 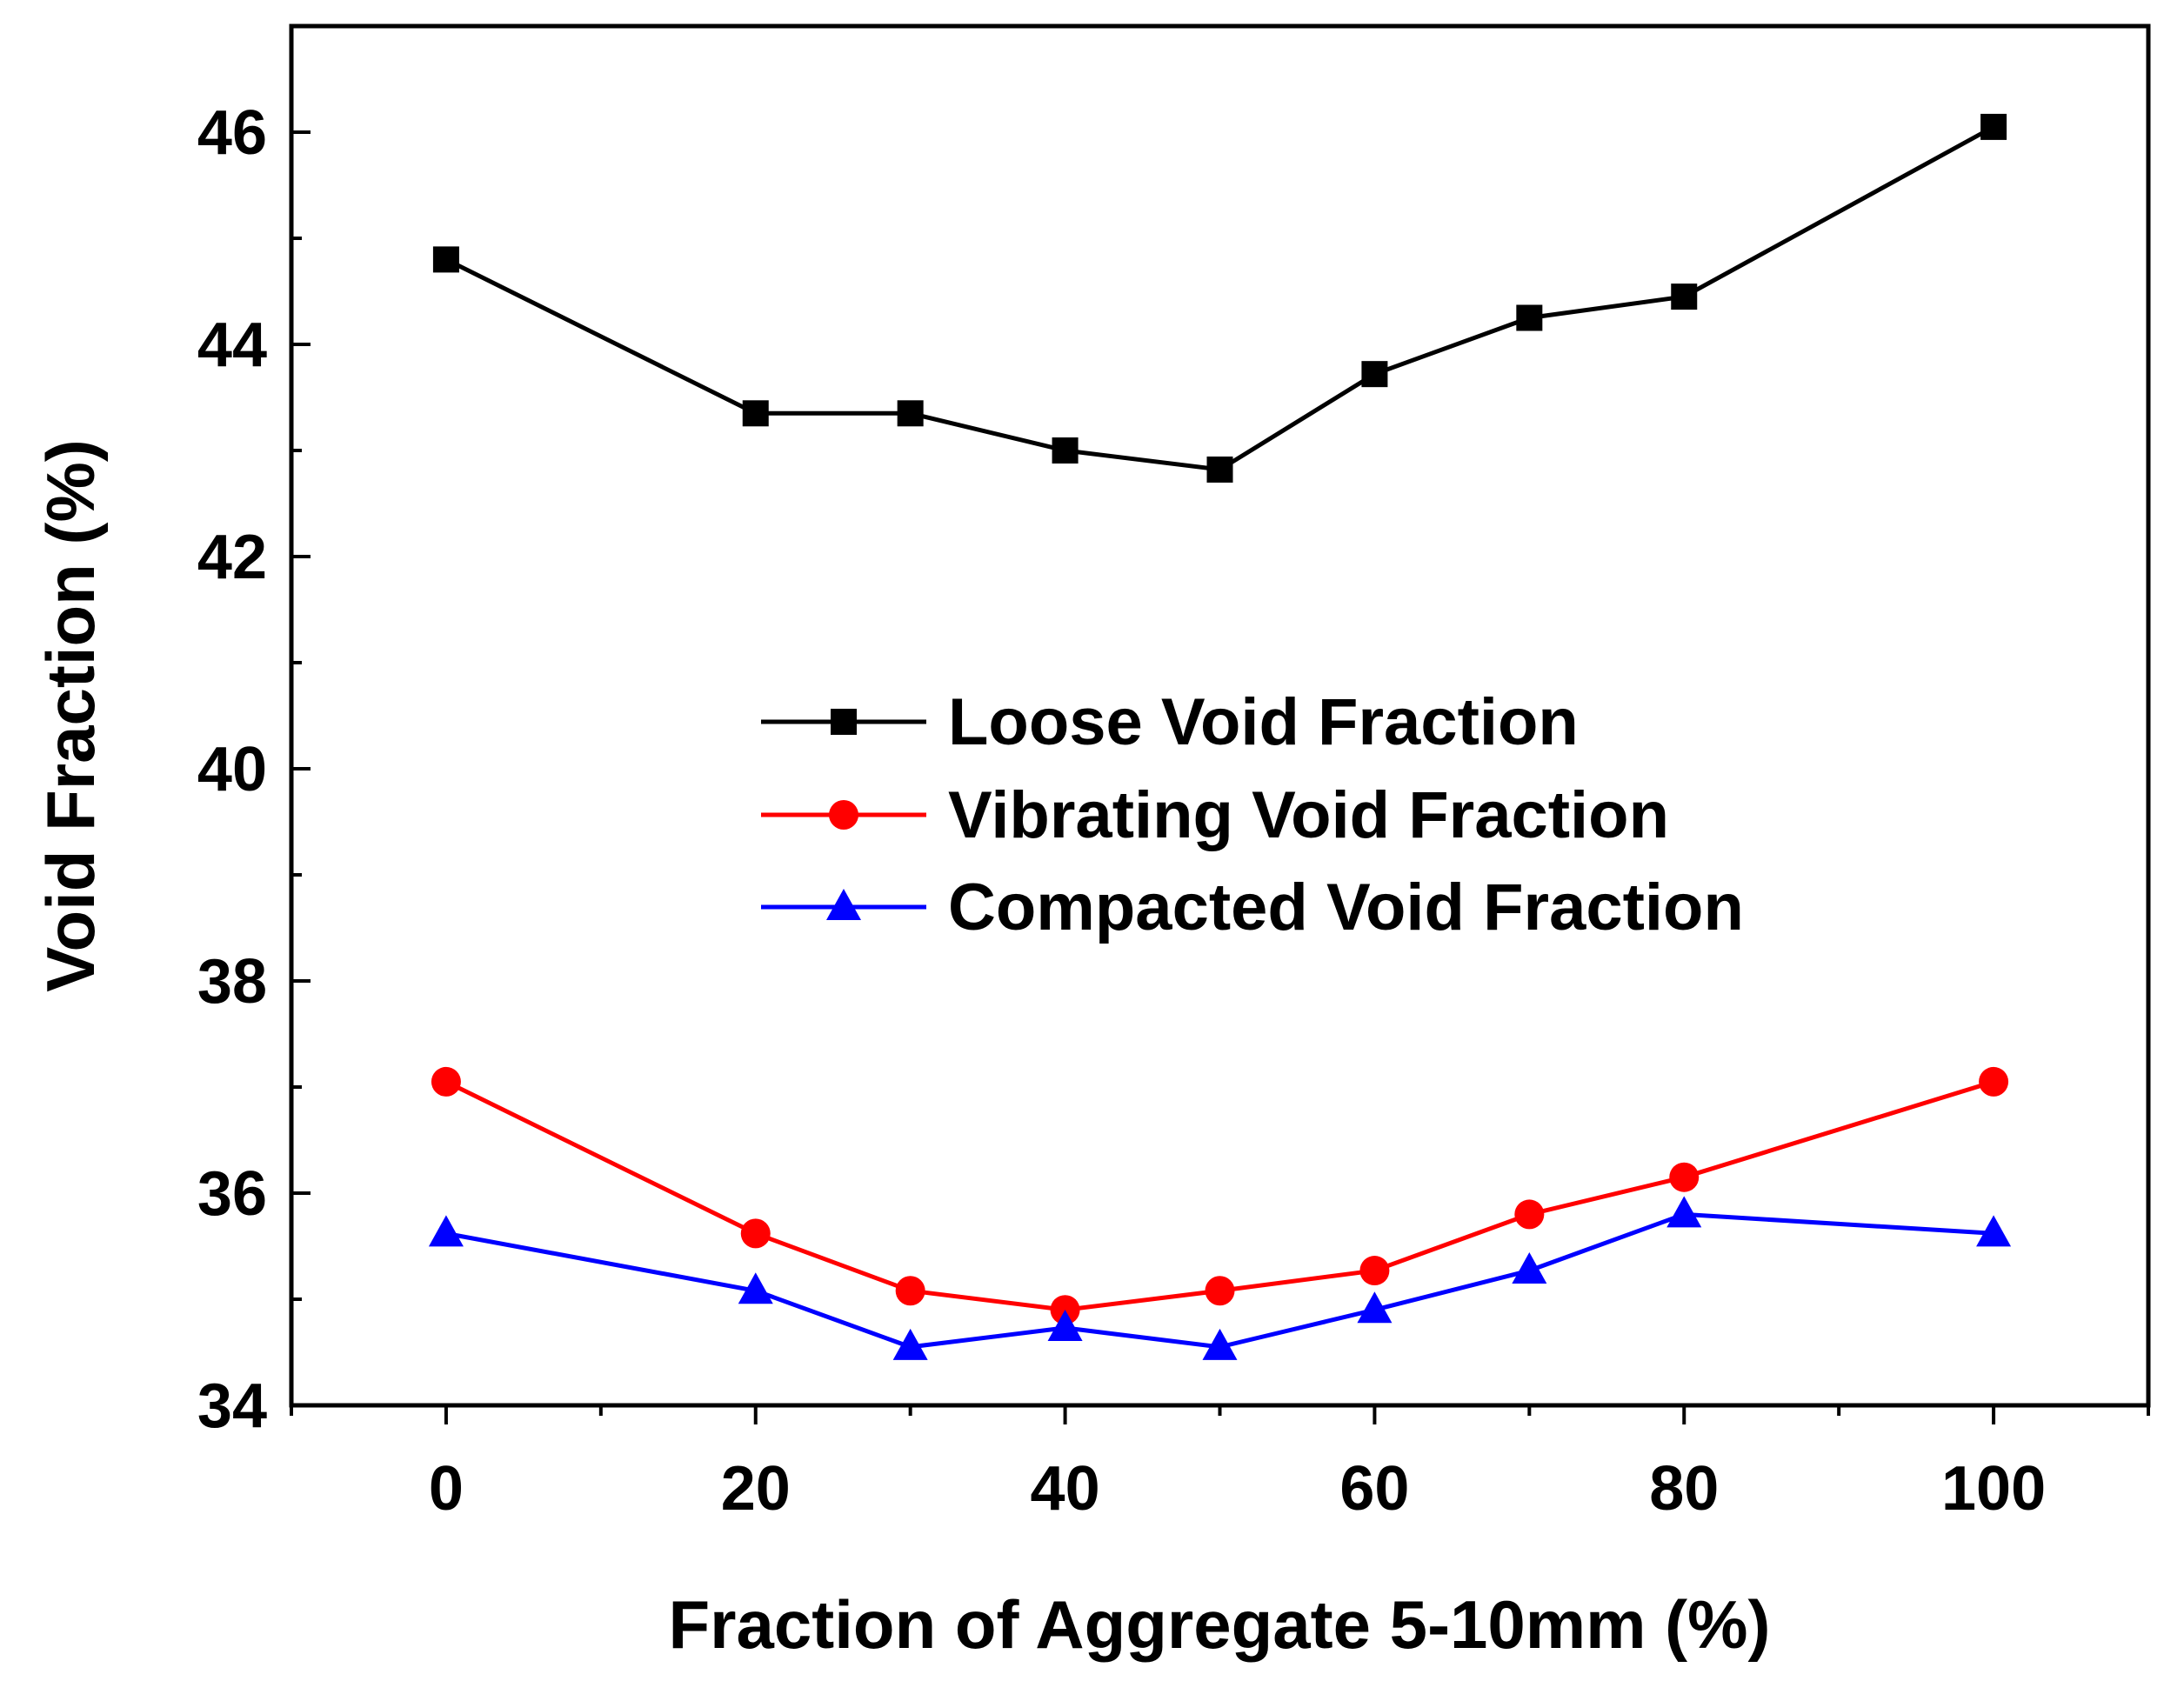 I want to click on legend-item: Vibrating Void Fraction, so click(x=1215, y=815).